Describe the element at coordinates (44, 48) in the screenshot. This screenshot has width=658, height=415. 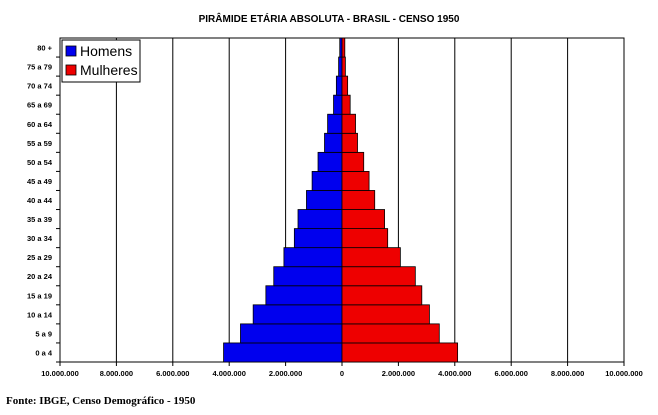
I see `y-tick-label: 80 +` at that location.